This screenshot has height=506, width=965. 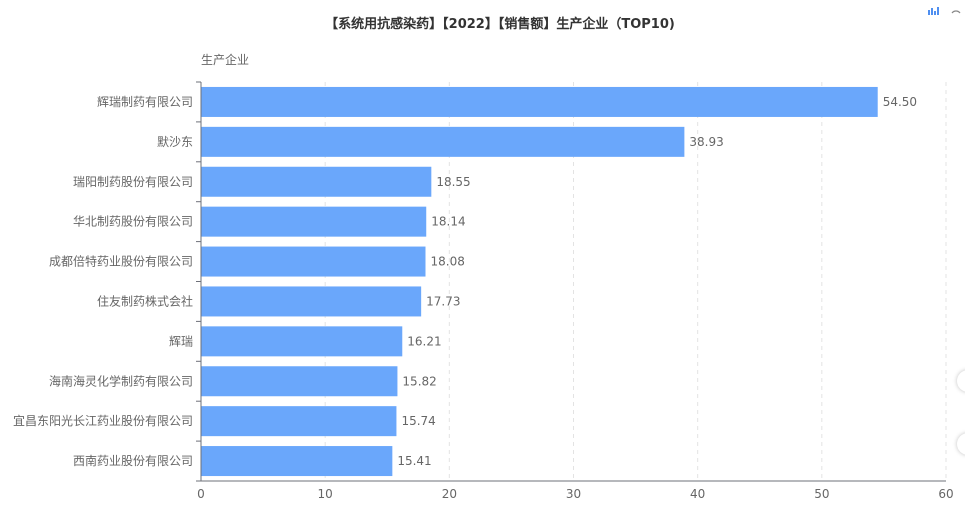 What do you see at coordinates (945, 494) in the screenshot?
I see `x-tick-label: 60` at bounding box center [945, 494].